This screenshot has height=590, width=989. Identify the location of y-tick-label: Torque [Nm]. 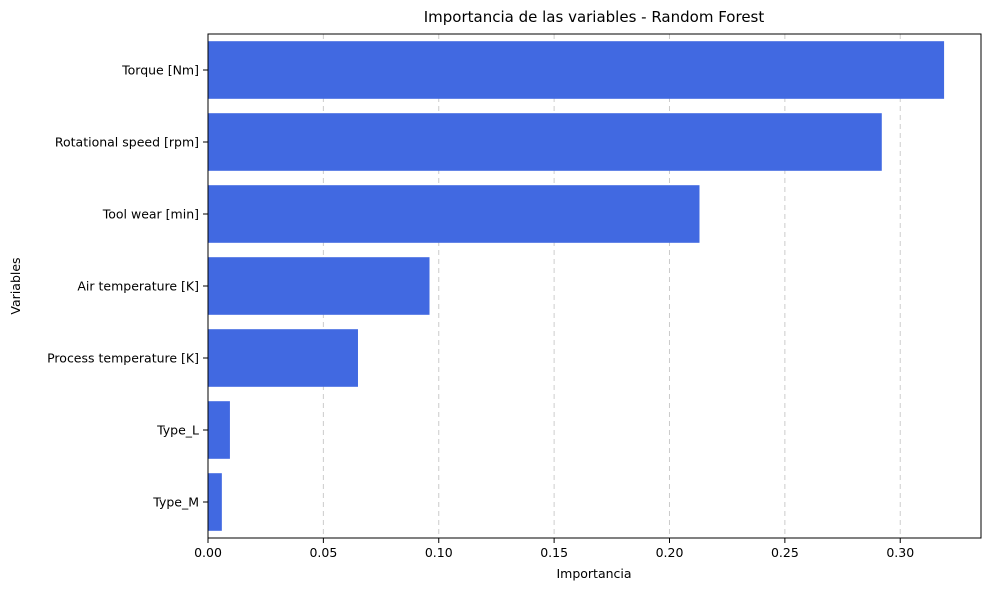
(160, 70).